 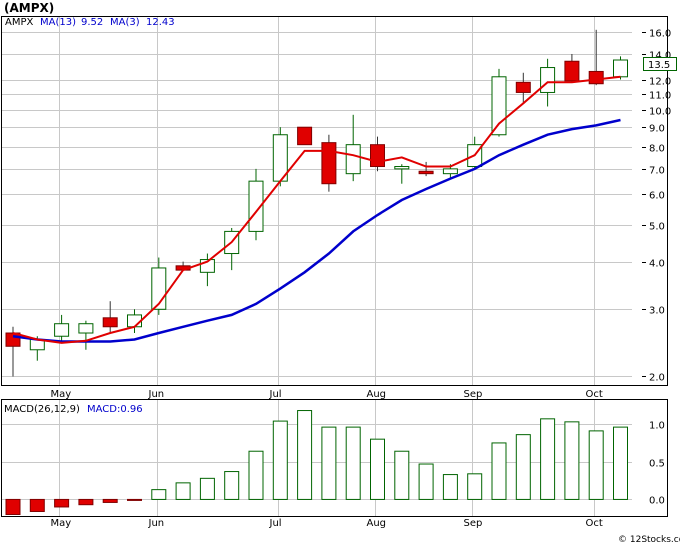 What do you see at coordinates (377, 394) in the screenshot?
I see `month-label: Aug` at bounding box center [377, 394].